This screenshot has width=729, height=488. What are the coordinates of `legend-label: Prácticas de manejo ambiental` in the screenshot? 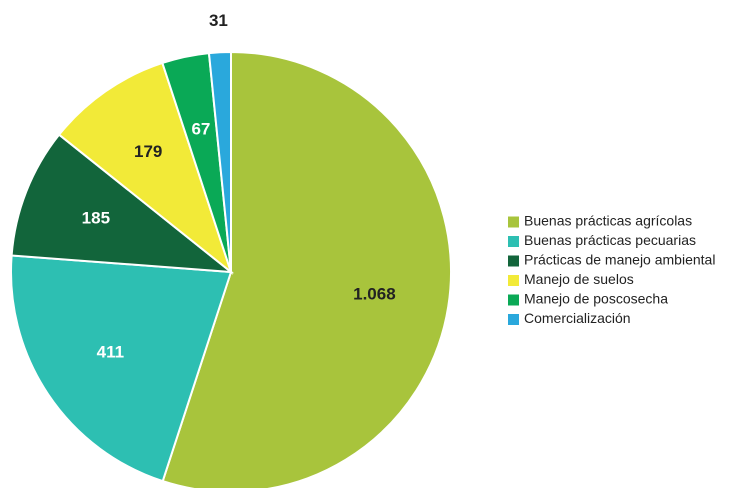 It's located at (619, 260).